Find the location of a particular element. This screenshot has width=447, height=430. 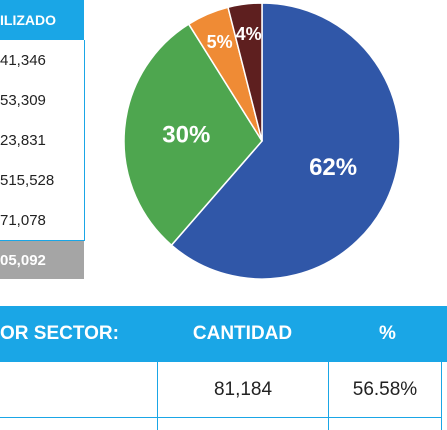

pie-slice is located at coordinates (245, 72).